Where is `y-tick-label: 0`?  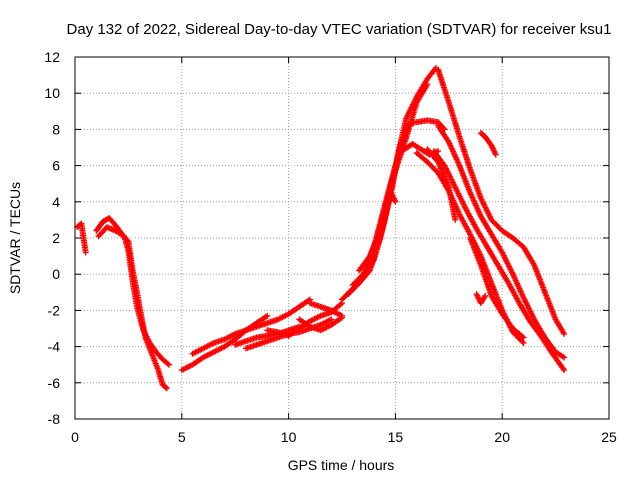 y-tick-label: 0 is located at coordinates (56, 274).